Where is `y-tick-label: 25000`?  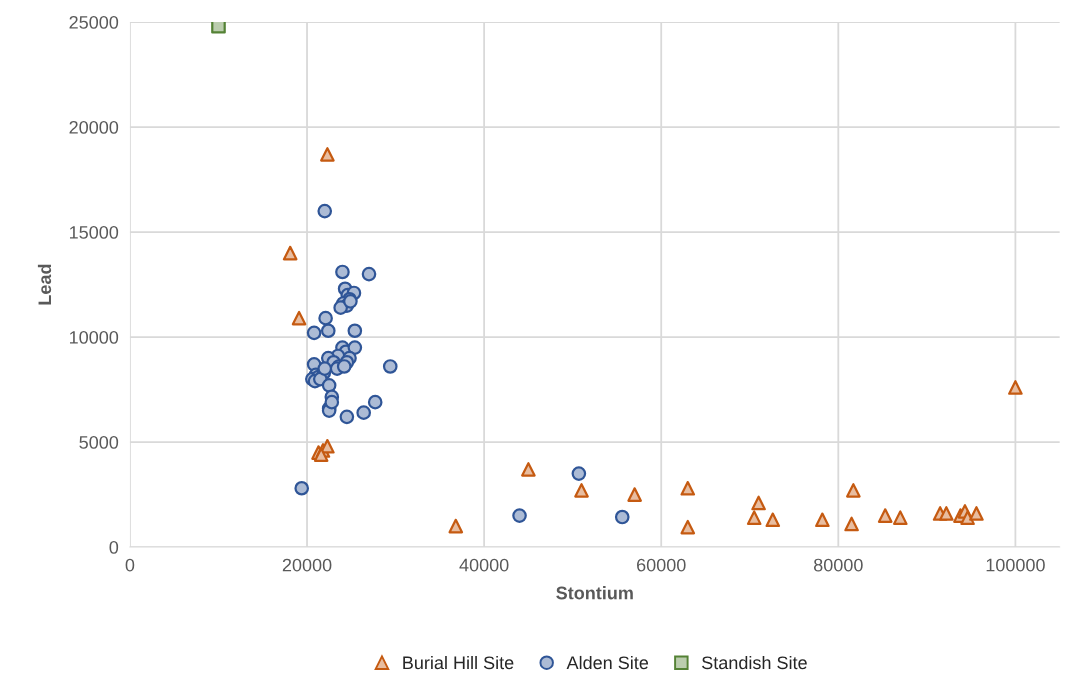 y-tick-label: 25000 is located at coordinates (94, 22).